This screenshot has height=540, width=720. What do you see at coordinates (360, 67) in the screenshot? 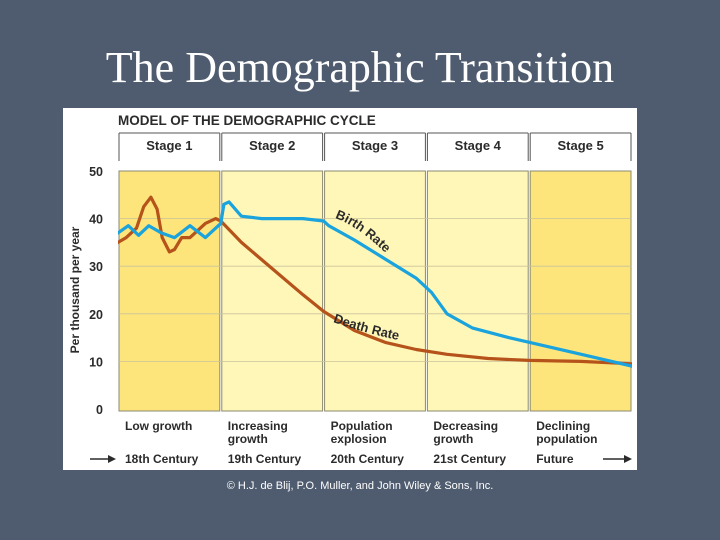
I see `slide-title: The Demographic Transition` at bounding box center [360, 67].